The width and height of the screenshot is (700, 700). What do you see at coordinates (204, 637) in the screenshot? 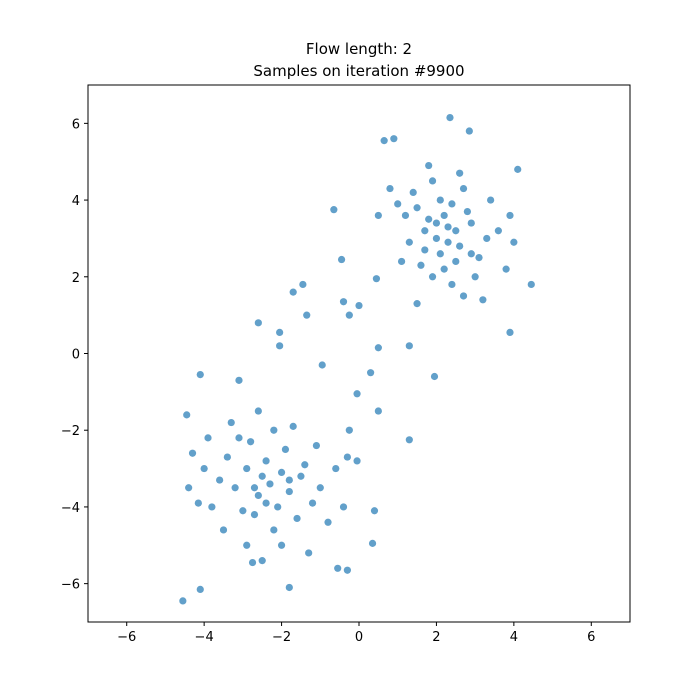
I see `x-tick-label: −4` at bounding box center [204, 637].